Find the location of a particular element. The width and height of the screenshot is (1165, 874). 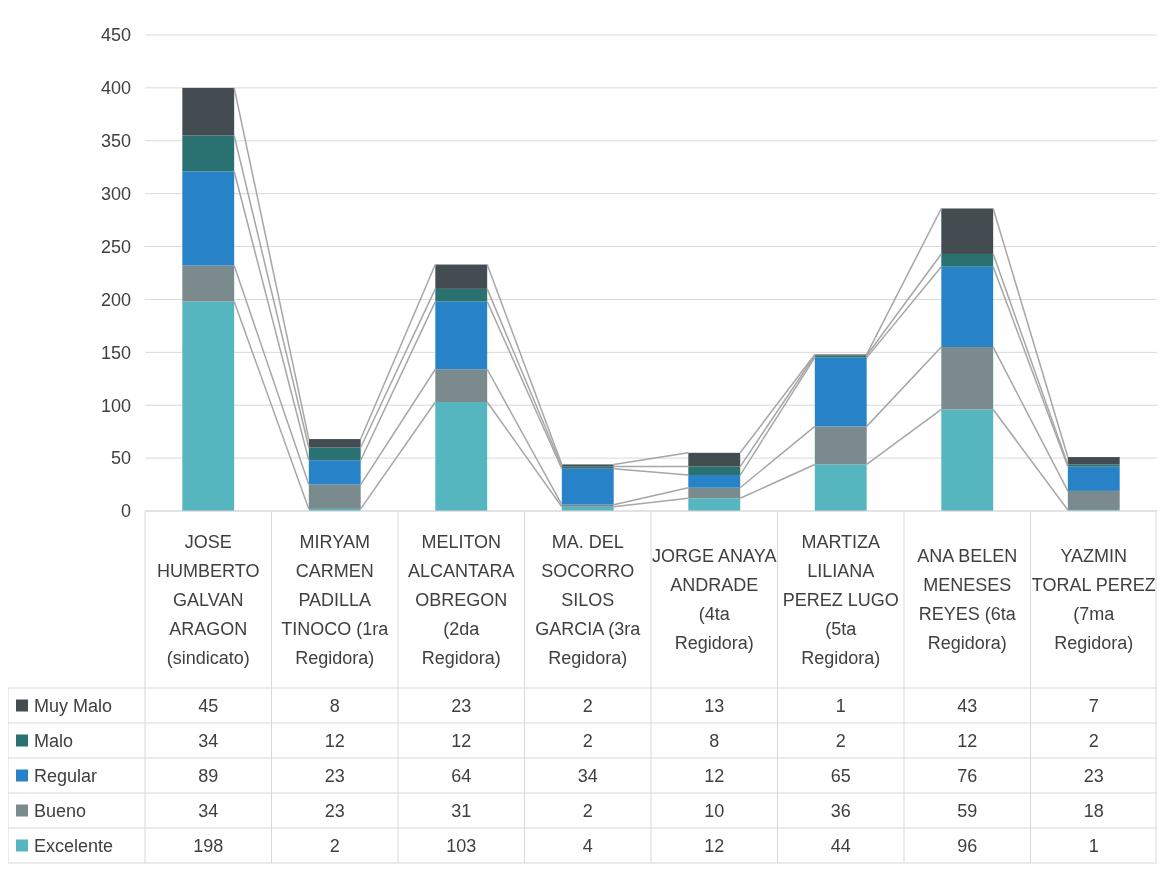

y-tick-label: 0 is located at coordinates (125, 511).